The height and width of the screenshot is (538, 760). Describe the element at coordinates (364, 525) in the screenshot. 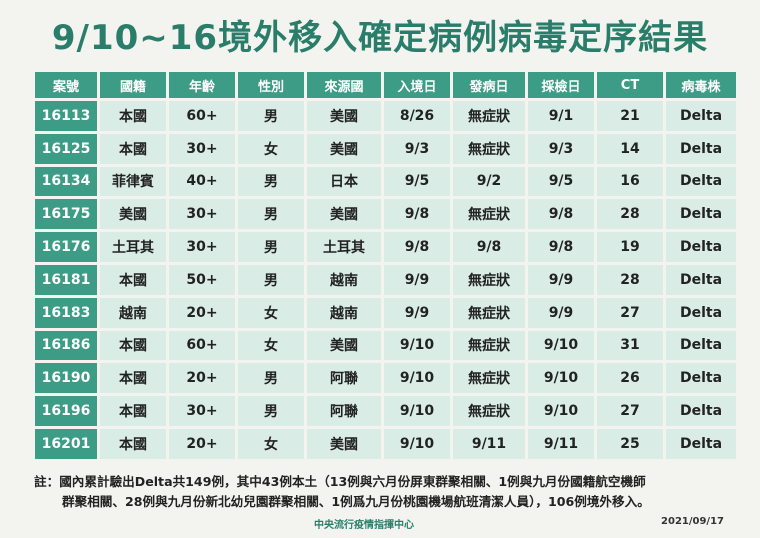

I see `agency-name: 中央流行疫情指揮中心` at that location.